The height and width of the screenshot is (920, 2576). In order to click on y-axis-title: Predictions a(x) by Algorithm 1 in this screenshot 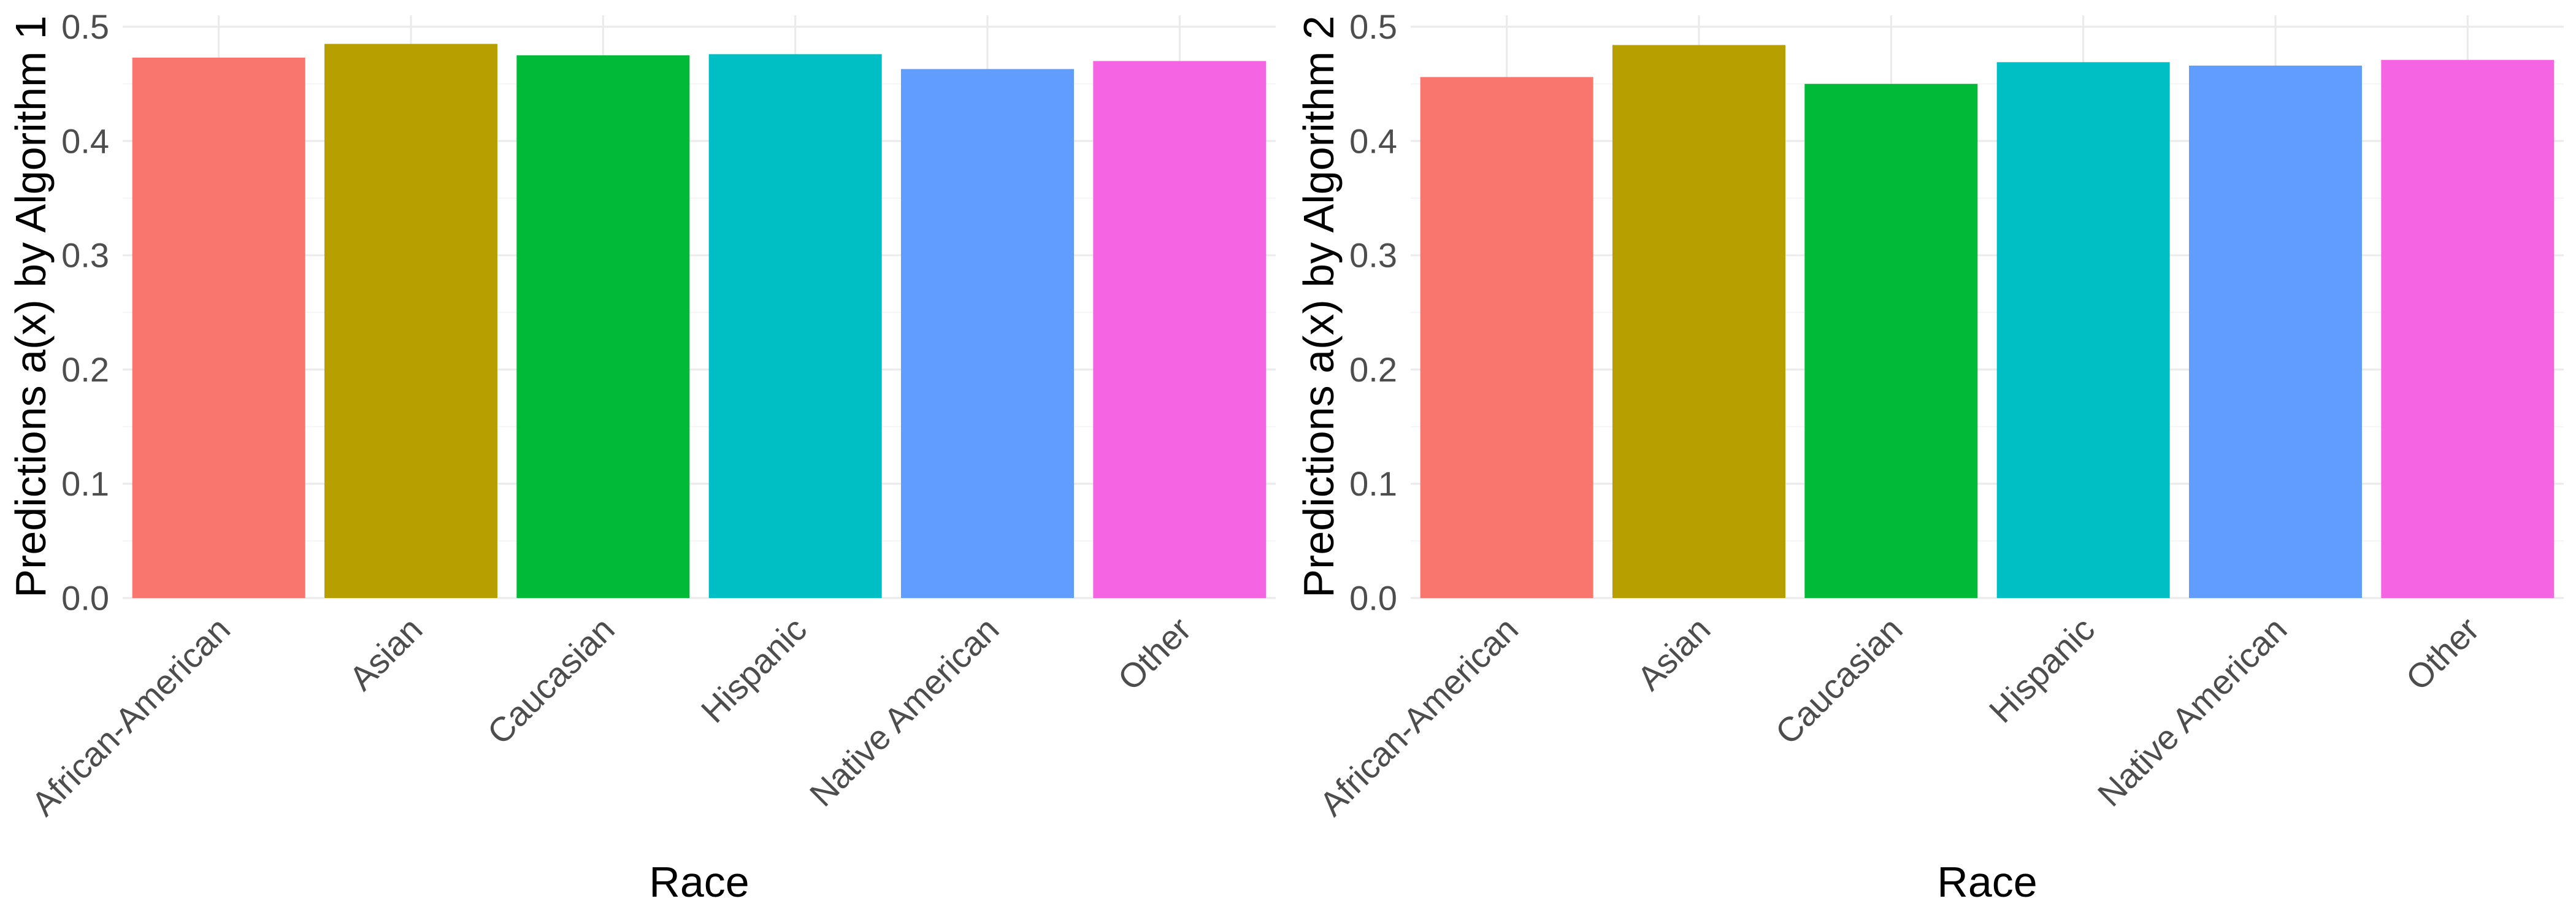, I will do `click(31, 306)`.